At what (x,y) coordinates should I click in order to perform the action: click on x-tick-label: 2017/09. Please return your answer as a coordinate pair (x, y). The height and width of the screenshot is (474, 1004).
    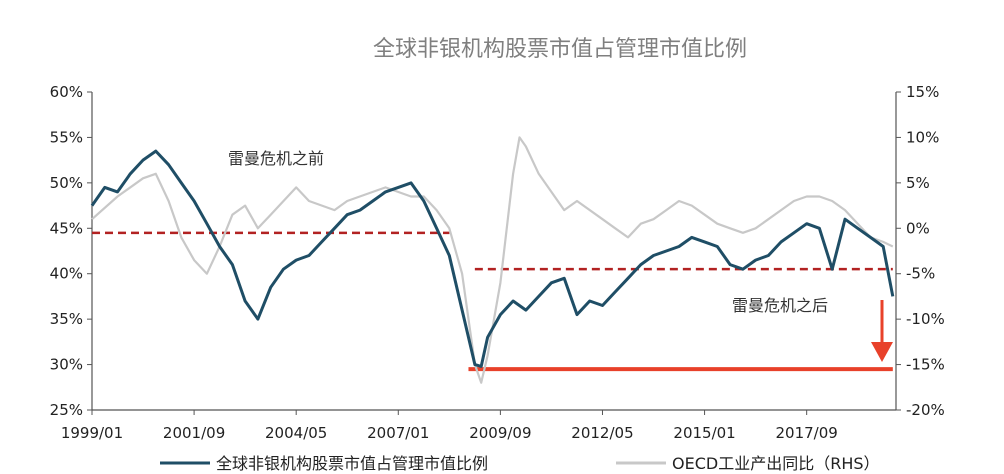
    Looking at the image, I should click on (807, 433).